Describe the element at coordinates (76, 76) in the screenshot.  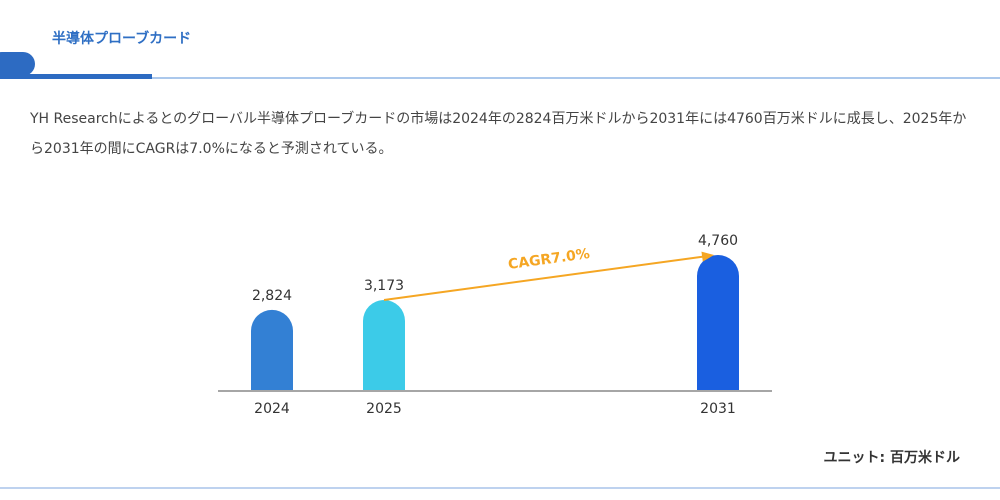
I see `header-underline` at that location.